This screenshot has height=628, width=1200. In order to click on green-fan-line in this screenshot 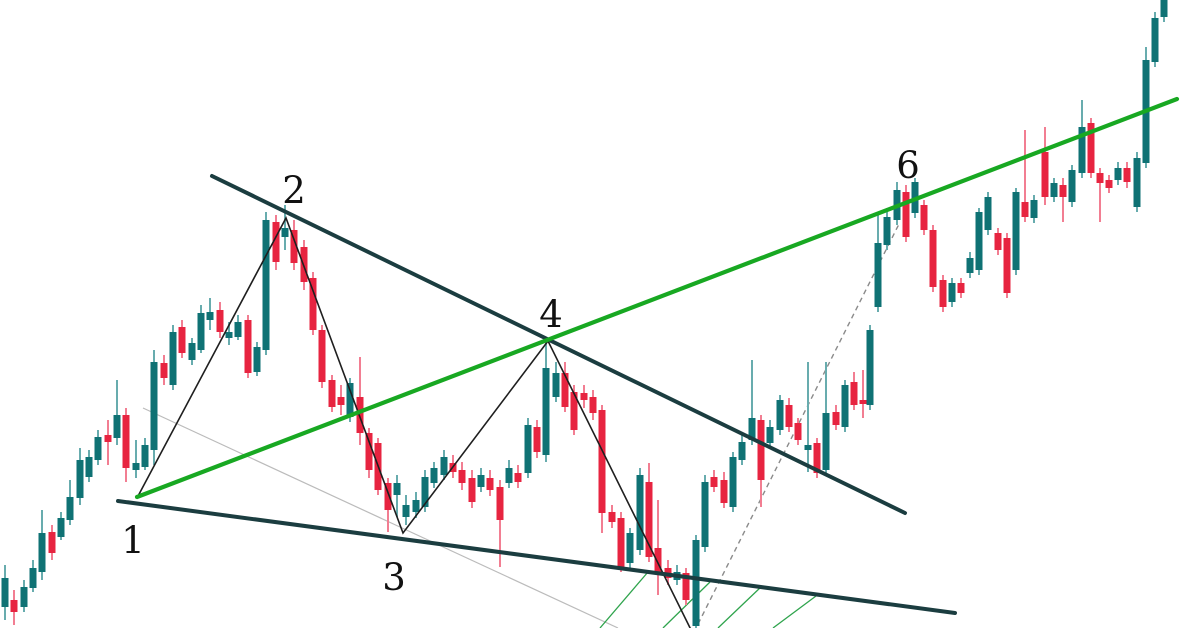, I will do `click(740, 606)`.